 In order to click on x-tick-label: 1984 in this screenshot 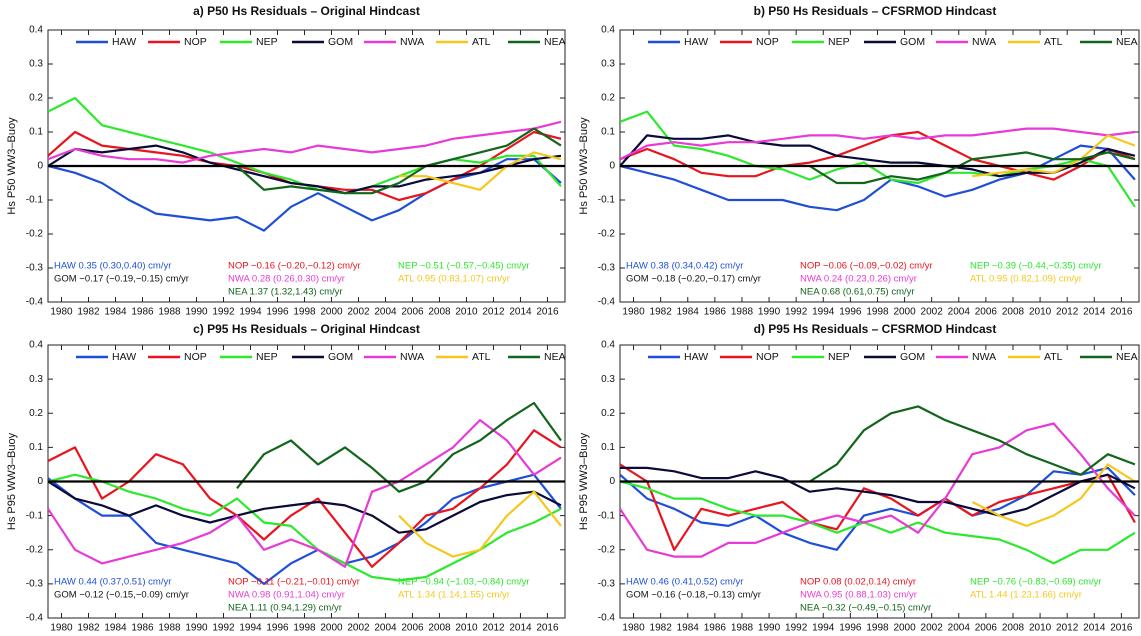, I will do `click(115, 312)`.